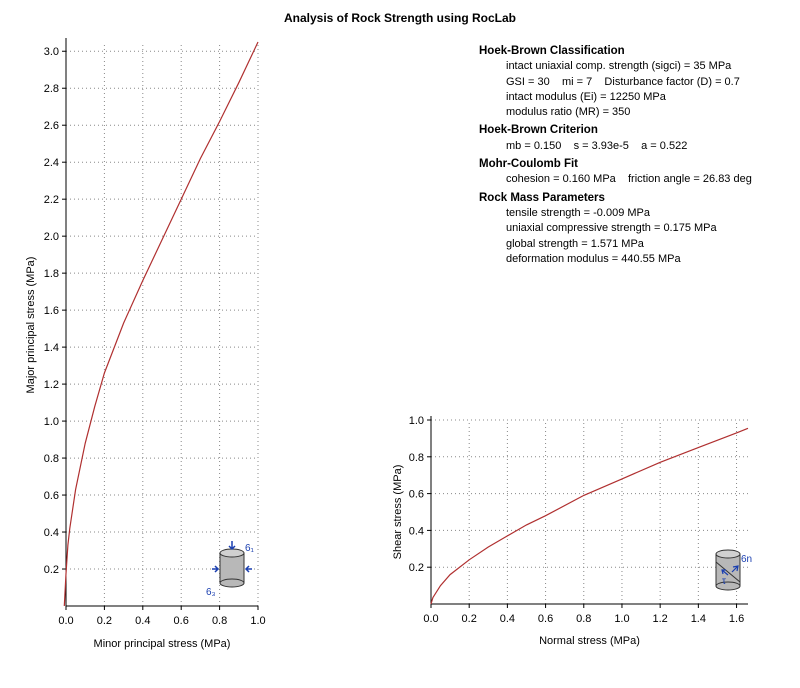 The height and width of the screenshot is (688, 800). Describe the element at coordinates (211, 592) in the screenshot. I see `sigma3-label: 6₃` at that location.